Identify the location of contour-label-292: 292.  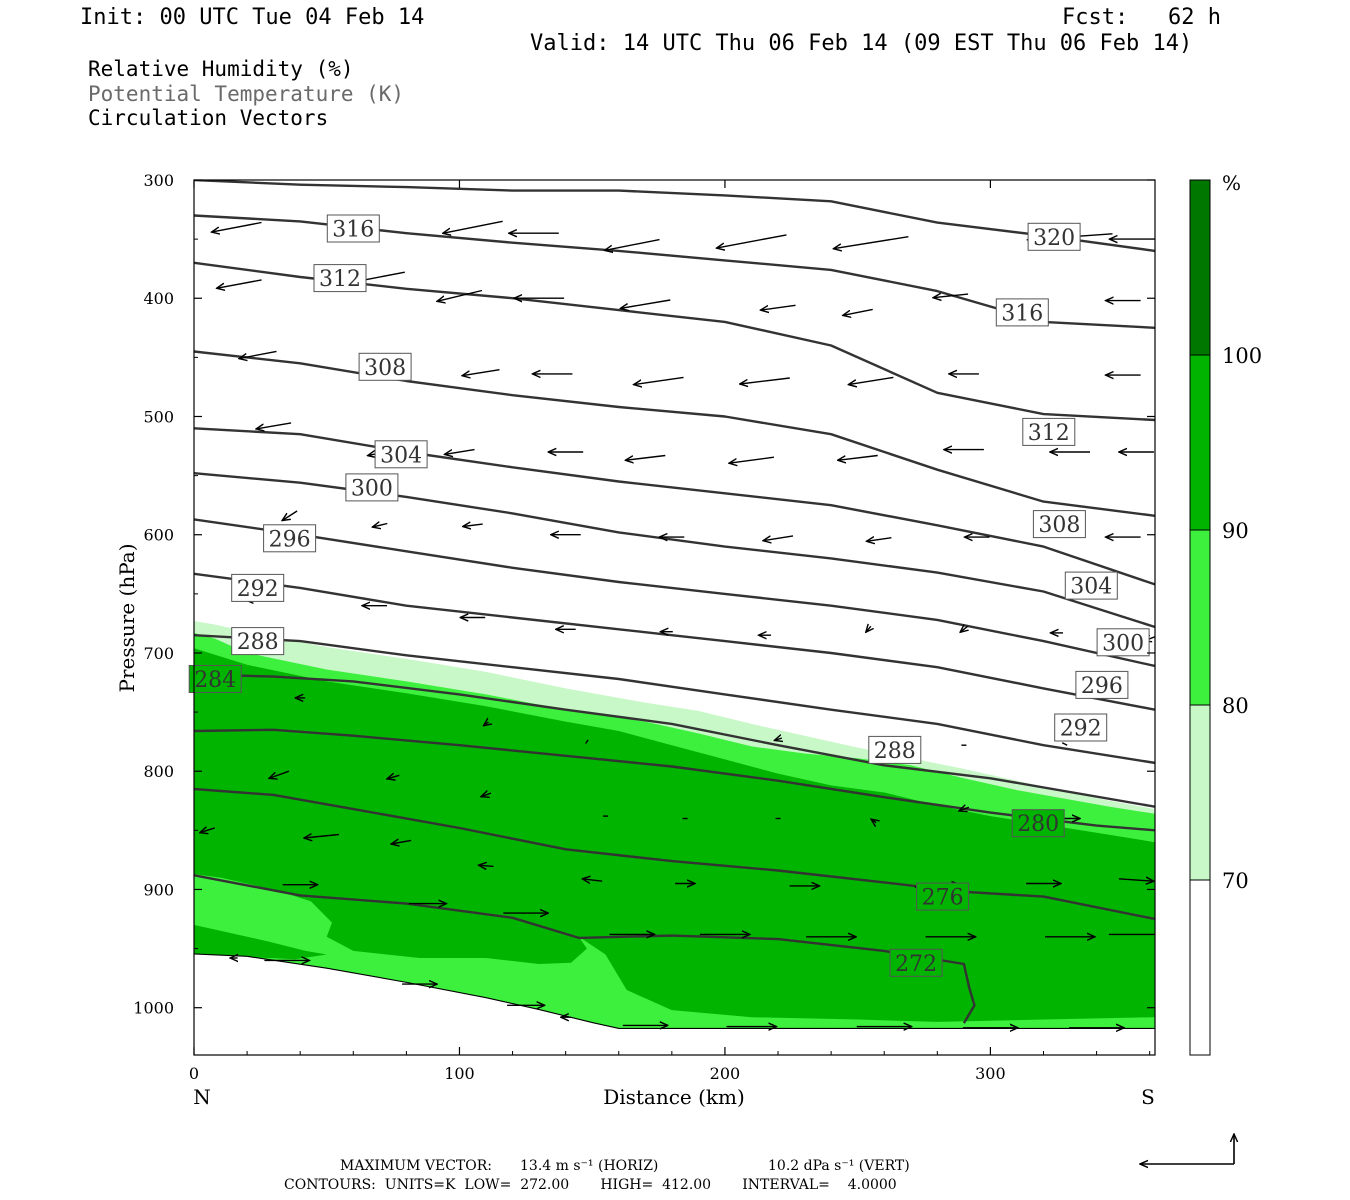
(258, 587).